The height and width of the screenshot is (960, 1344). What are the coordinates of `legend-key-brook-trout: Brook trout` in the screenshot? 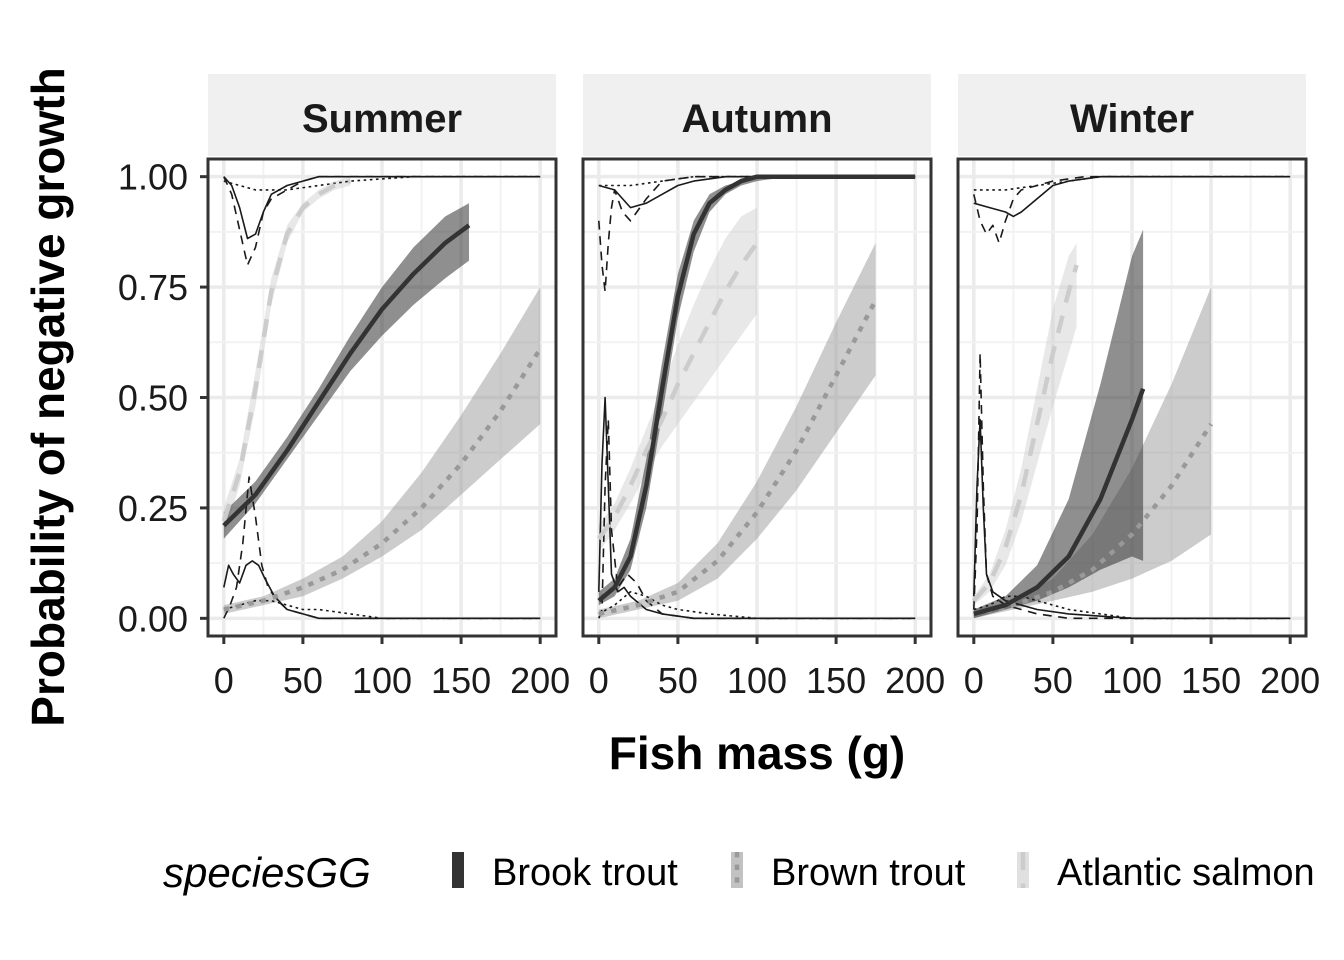 It's located at (565, 873).